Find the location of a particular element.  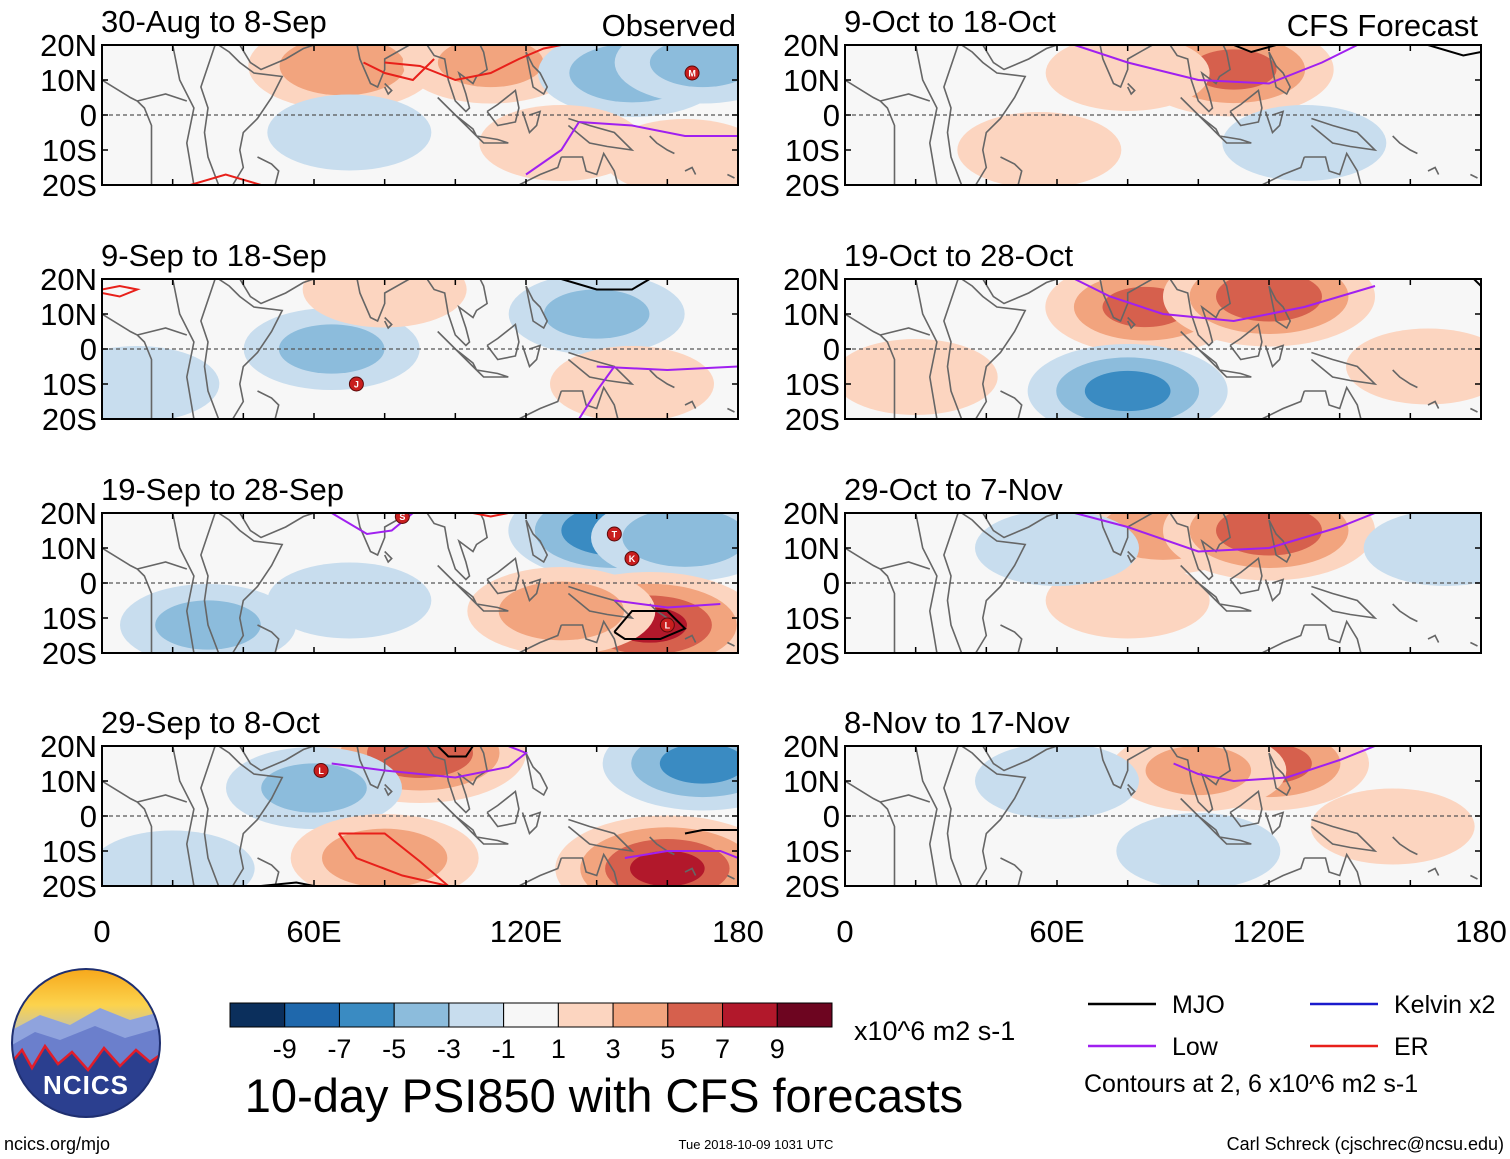

storm-marker: T is located at coordinates (614, 534).